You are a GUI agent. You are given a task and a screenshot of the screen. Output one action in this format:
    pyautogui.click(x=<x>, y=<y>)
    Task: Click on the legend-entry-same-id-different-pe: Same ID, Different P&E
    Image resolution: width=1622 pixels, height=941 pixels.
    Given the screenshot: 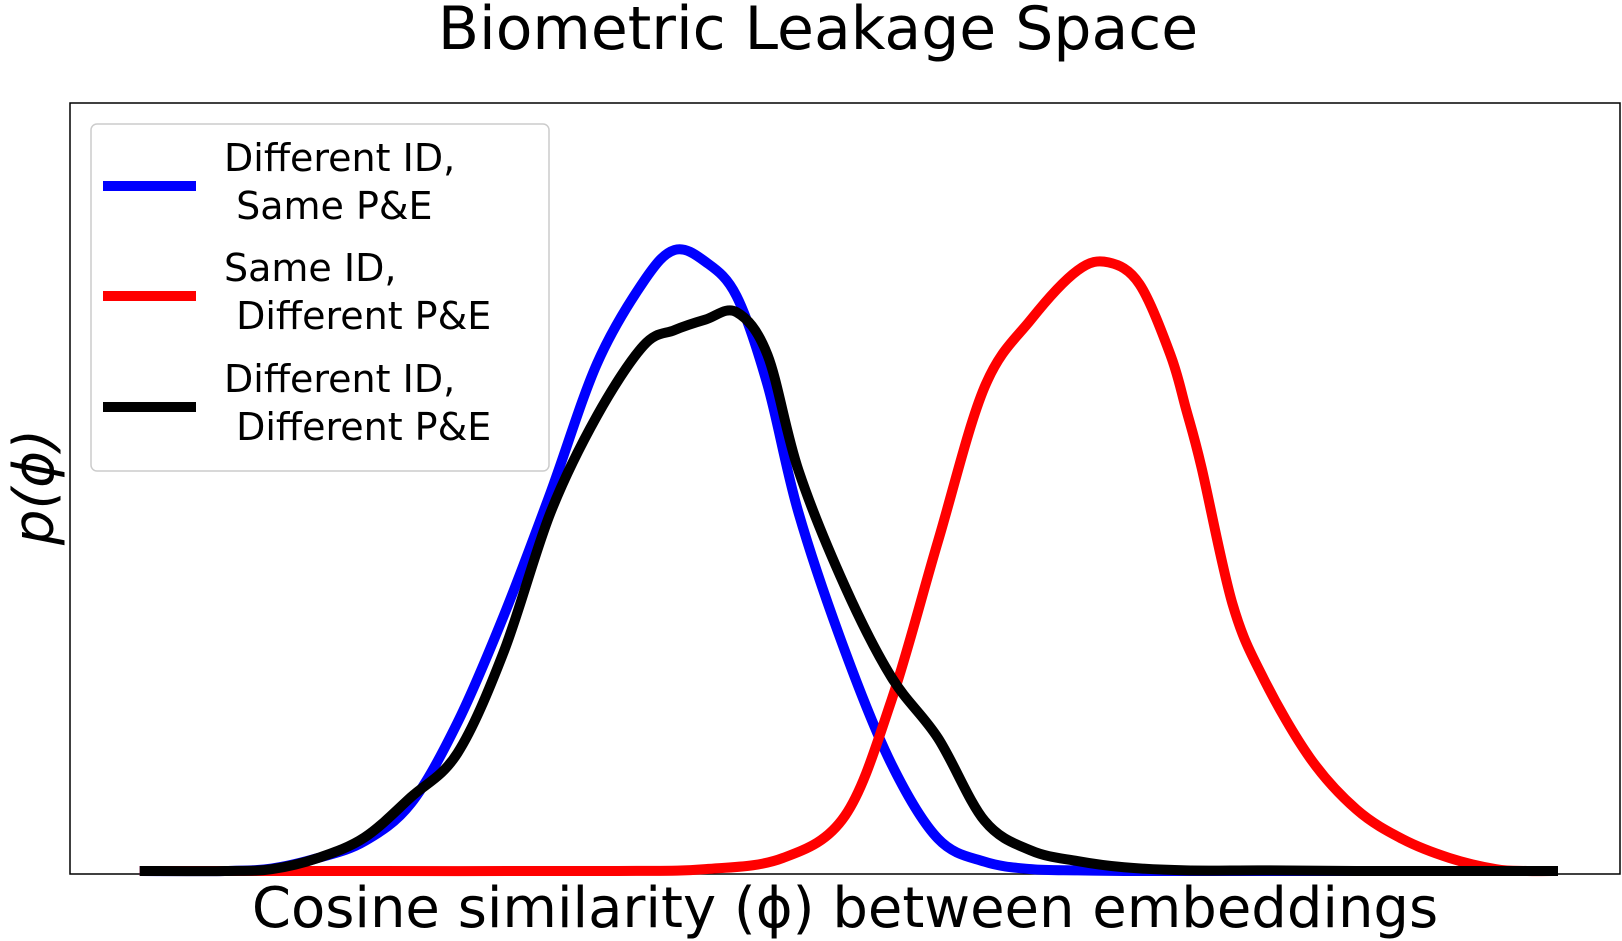 What is the action you would take?
    pyautogui.click(x=297, y=292)
    